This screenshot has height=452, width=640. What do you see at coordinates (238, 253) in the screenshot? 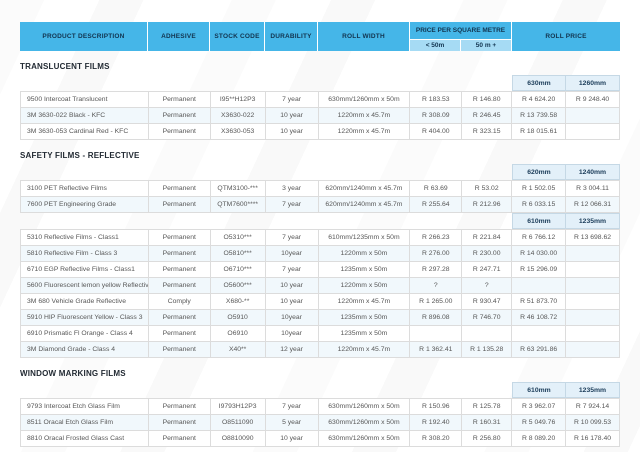
I see `cell-stock-code: O5810***` at bounding box center [238, 253].